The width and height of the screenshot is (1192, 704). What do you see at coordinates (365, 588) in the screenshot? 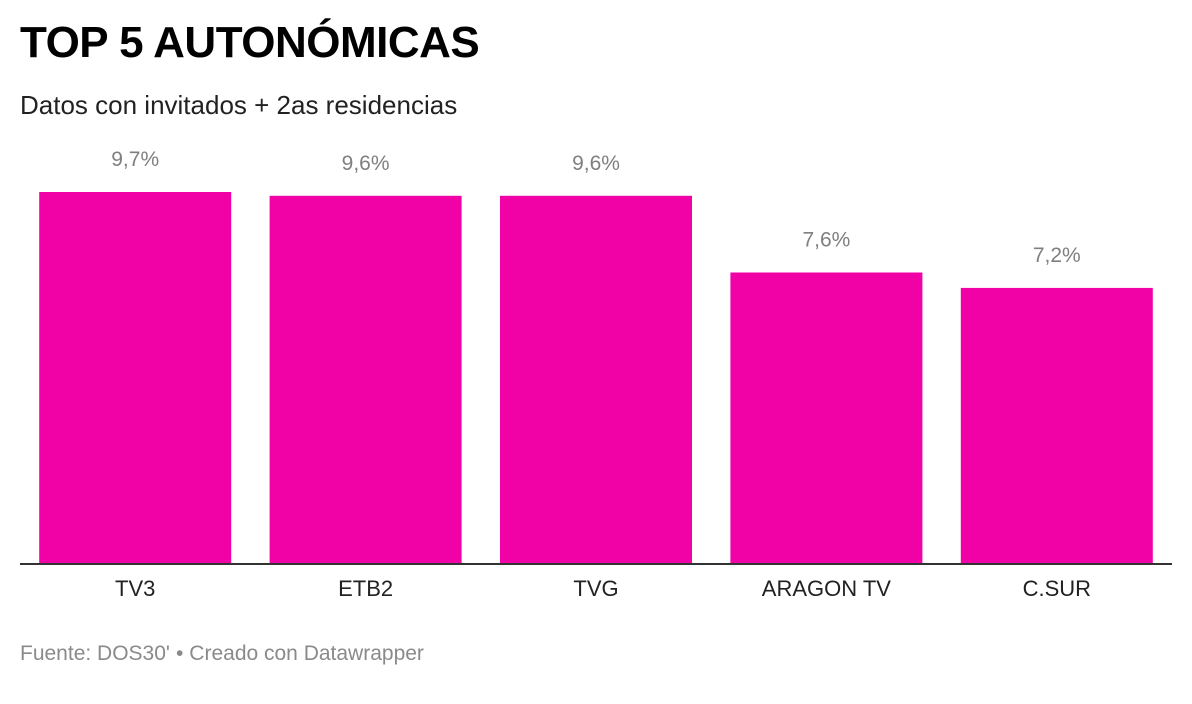
I see `category-label: ETB2` at bounding box center [365, 588].